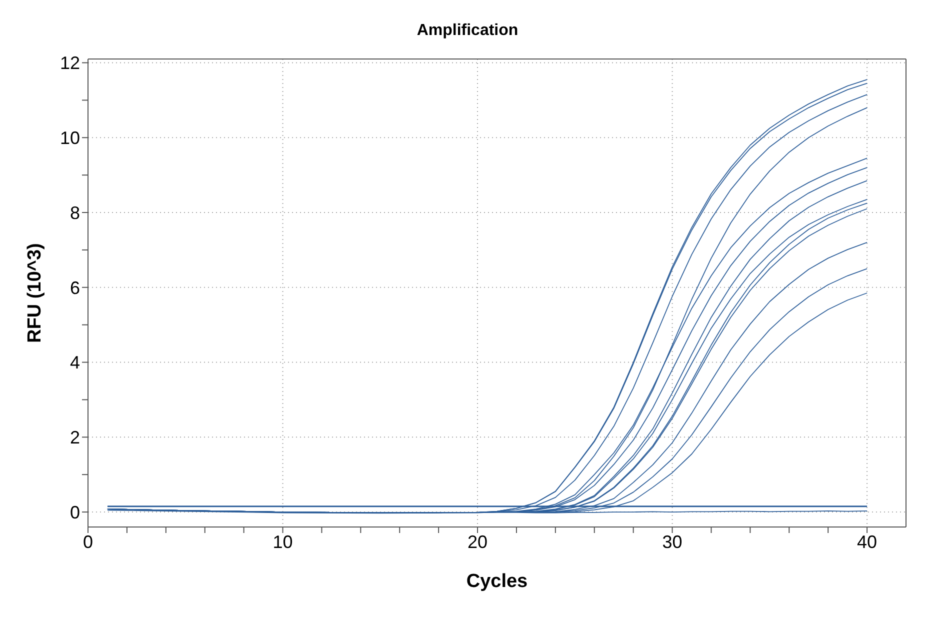 The image size is (935, 635). I want to click on y-tick-label: 4, so click(75, 362).